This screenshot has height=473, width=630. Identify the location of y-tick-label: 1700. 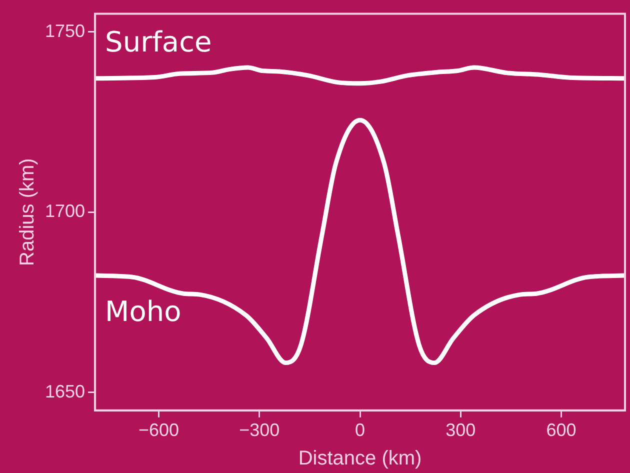
(65, 211).